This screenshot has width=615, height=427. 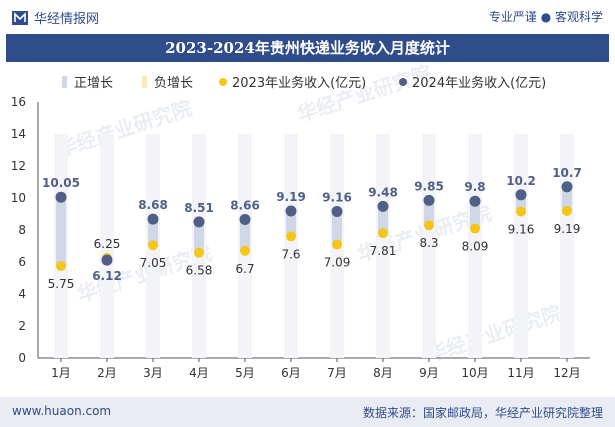 What do you see at coordinates (474, 373) in the screenshot?
I see `x-tick-label: 10月` at bounding box center [474, 373].